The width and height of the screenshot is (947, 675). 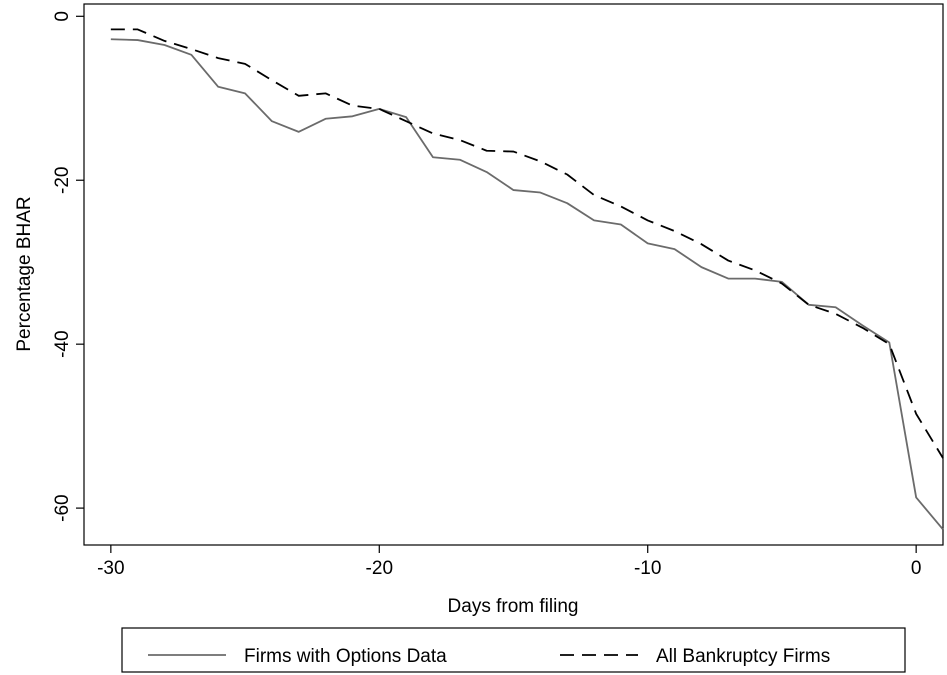 What do you see at coordinates (62, 343) in the screenshot?
I see `y-tick-label: -40` at bounding box center [62, 343].